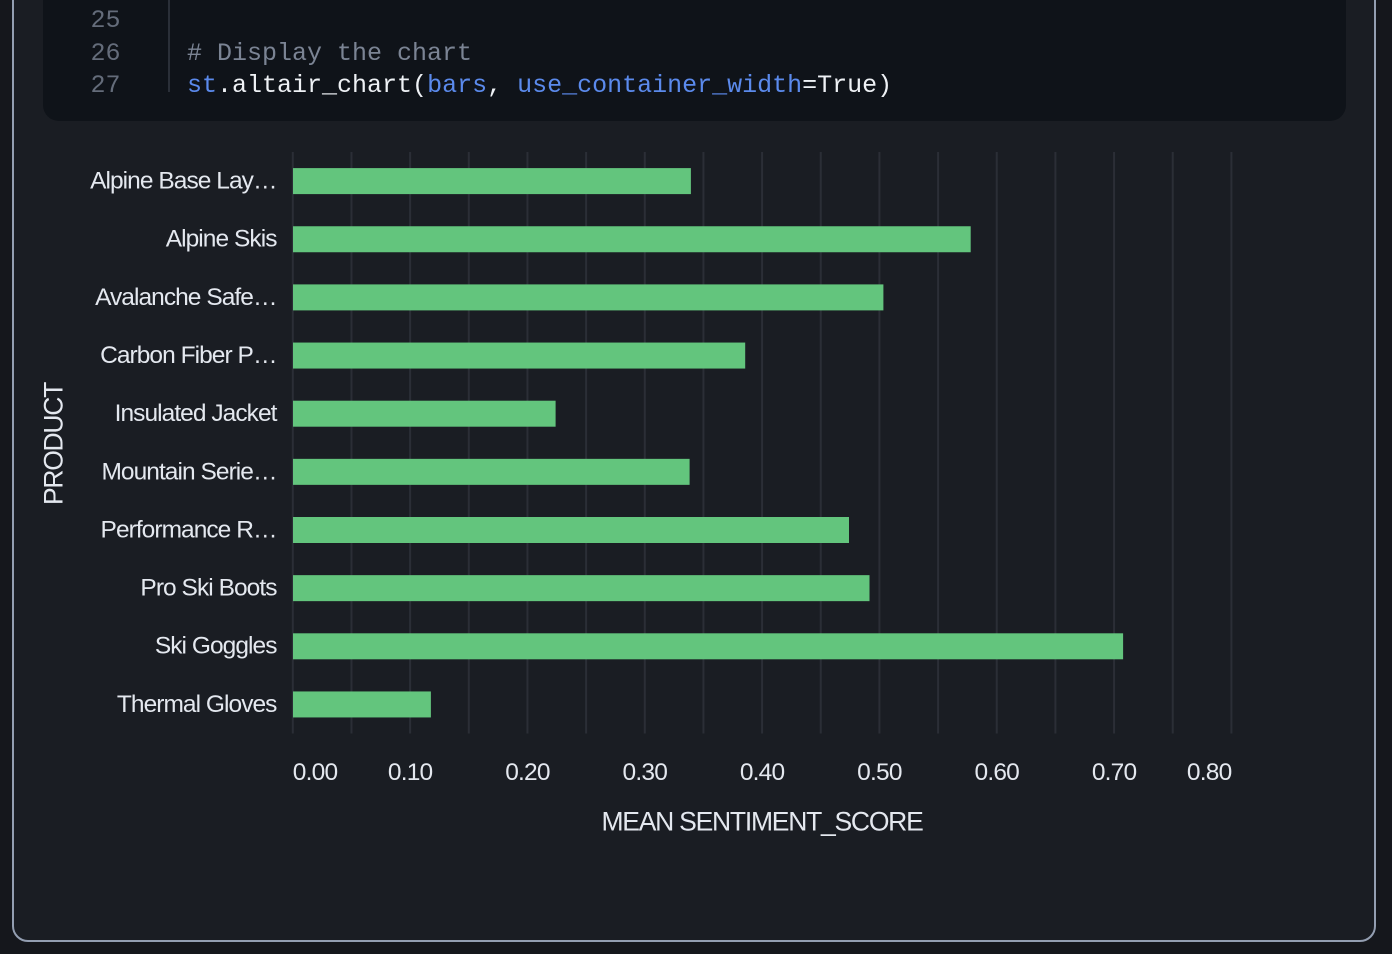  I want to click on svg-text: 0.00, so click(315, 772).